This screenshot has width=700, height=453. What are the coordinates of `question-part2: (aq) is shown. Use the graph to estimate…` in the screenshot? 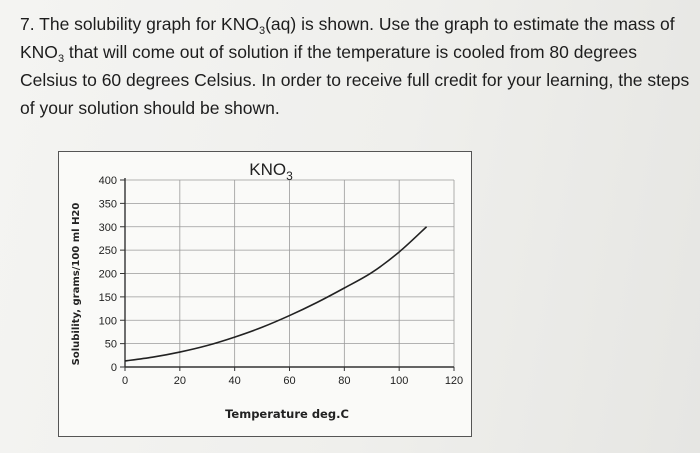 It's located at (347, 38).